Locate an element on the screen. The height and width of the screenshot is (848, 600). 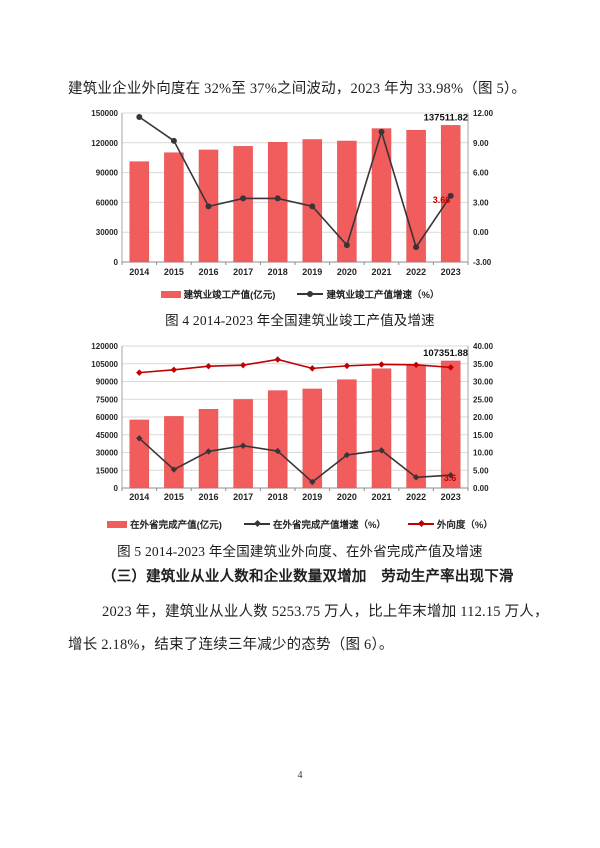
svg-text: 15000 is located at coordinates (107, 470).